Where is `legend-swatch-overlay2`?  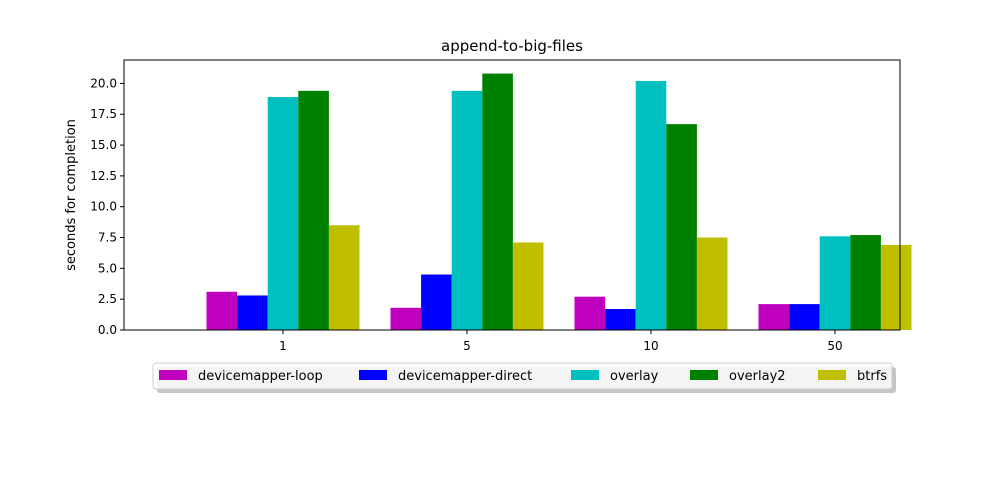
legend-swatch-overlay2 is located at coordinates (704, 375).